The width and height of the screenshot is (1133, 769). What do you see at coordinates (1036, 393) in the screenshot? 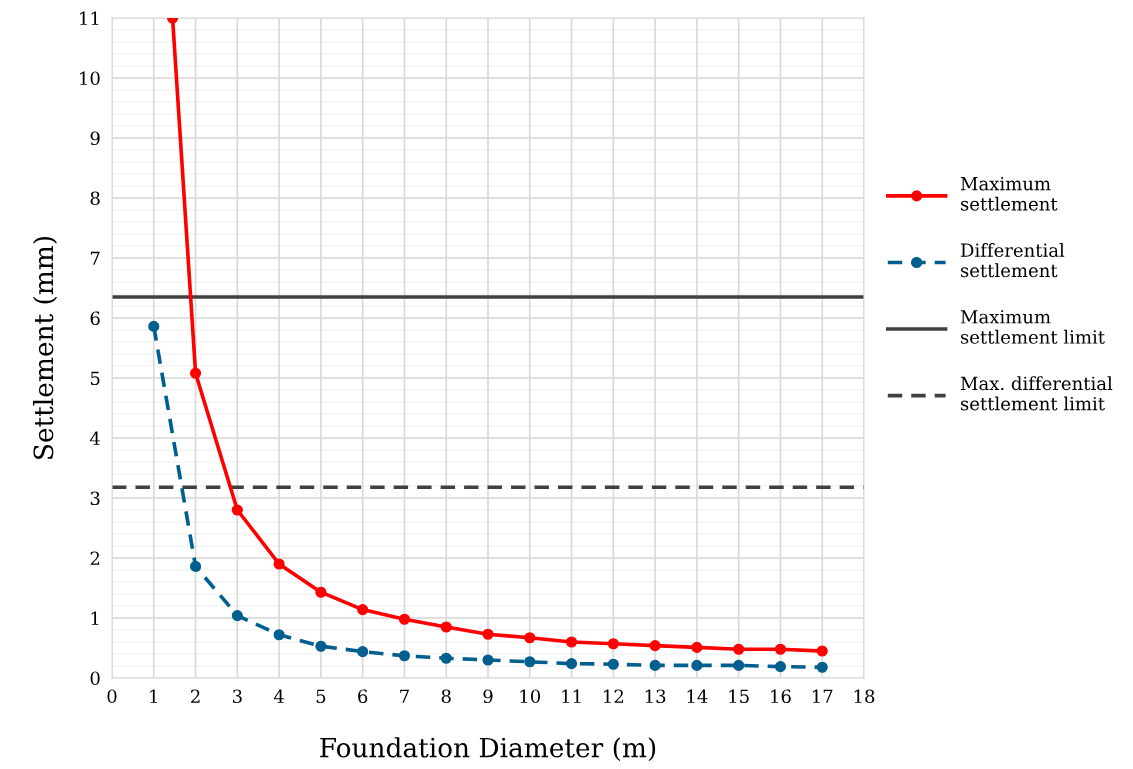
I see `legend-label: Max. differential settlement limit` at bounding box center [1036, 393].